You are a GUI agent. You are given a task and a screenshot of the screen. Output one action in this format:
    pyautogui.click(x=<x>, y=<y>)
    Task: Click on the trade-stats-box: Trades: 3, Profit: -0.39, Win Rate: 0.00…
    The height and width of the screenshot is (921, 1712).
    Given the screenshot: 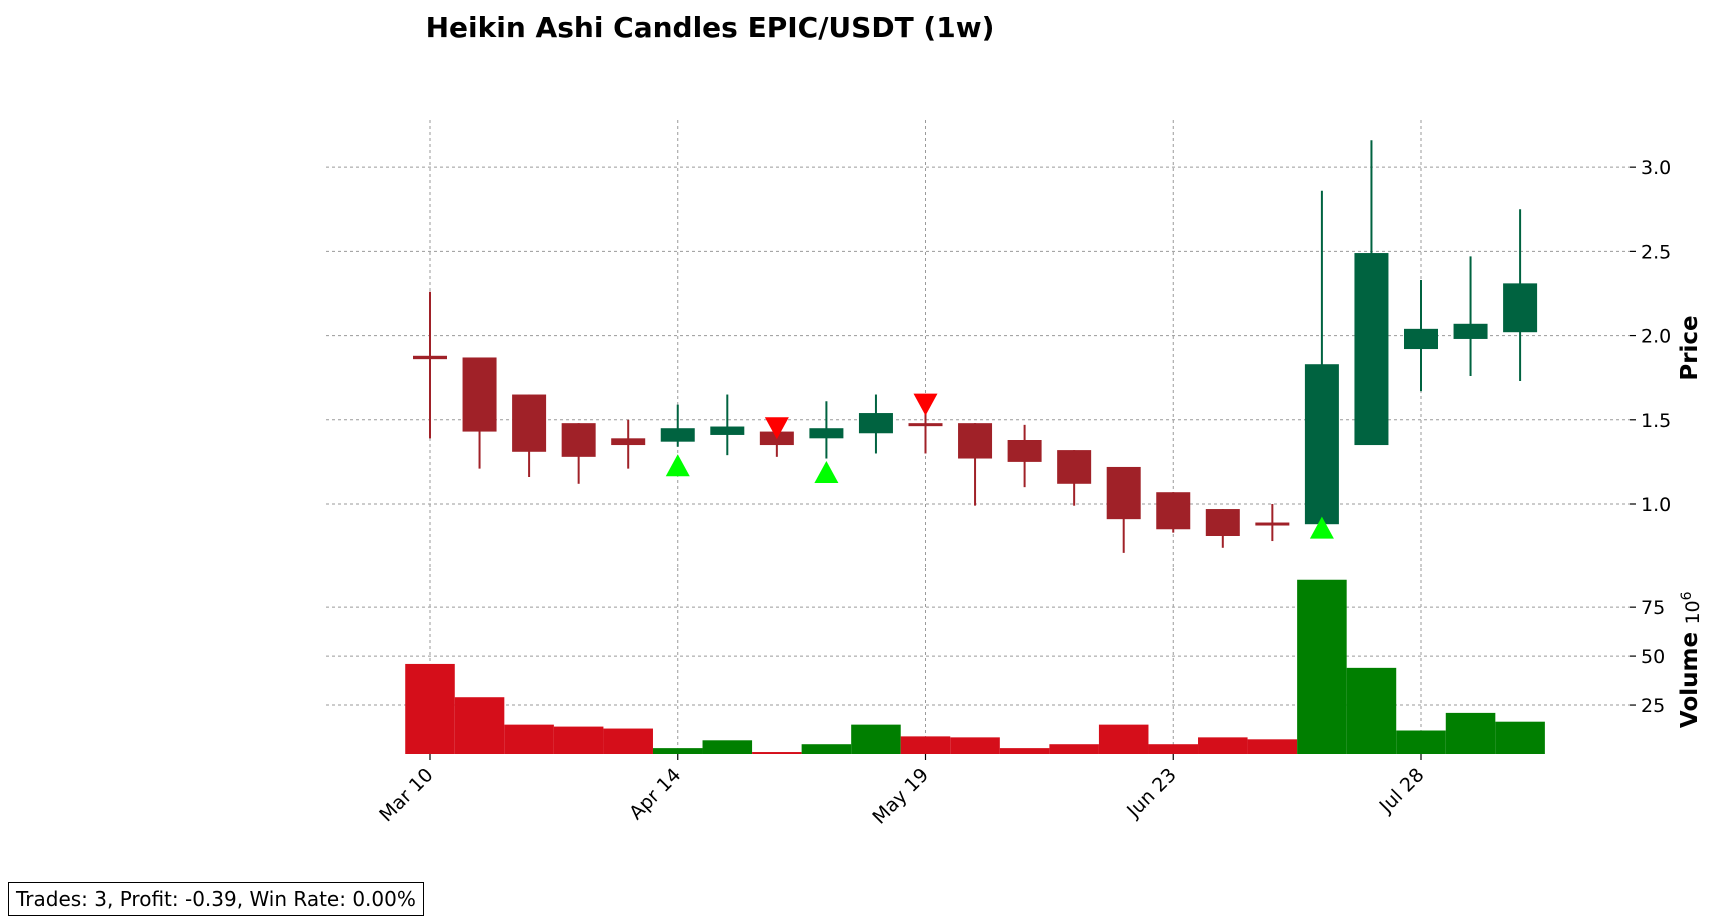 What is the action you would take?
    pyautogui.click(x=216, y=899)
    